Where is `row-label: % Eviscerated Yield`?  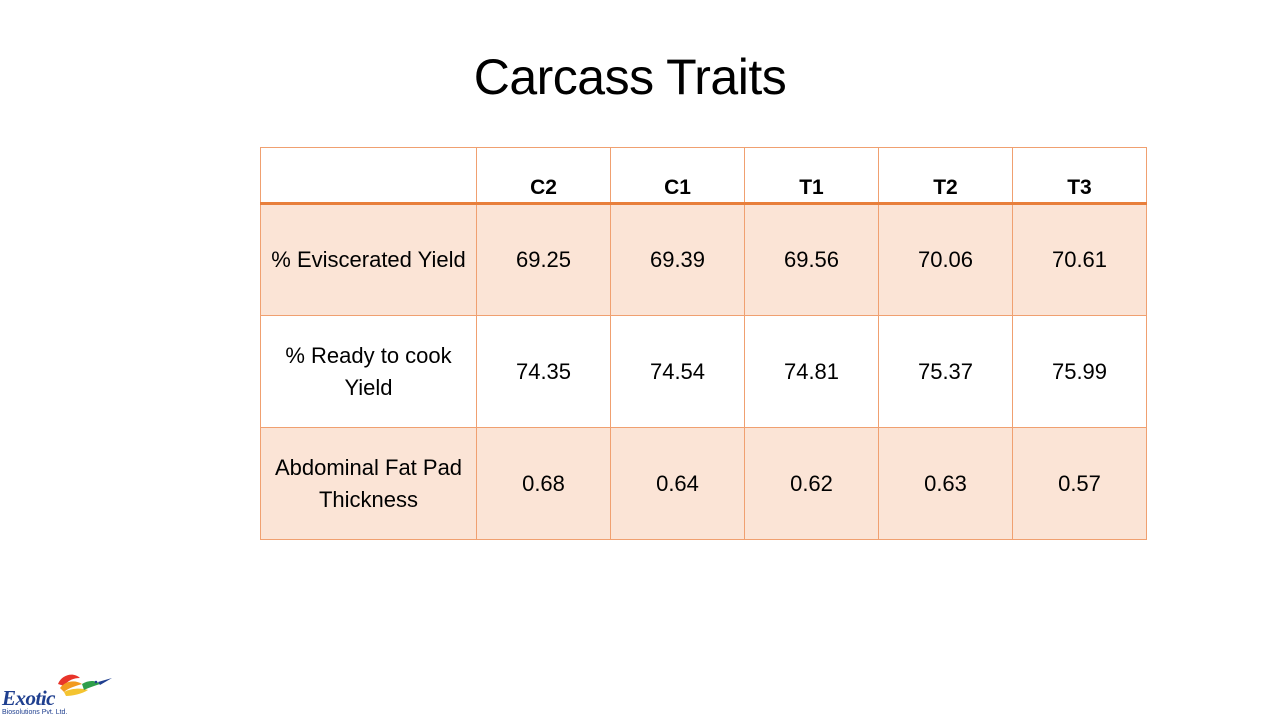
row-label: % Eviscerated Yield is located at coordinates (368, 259).